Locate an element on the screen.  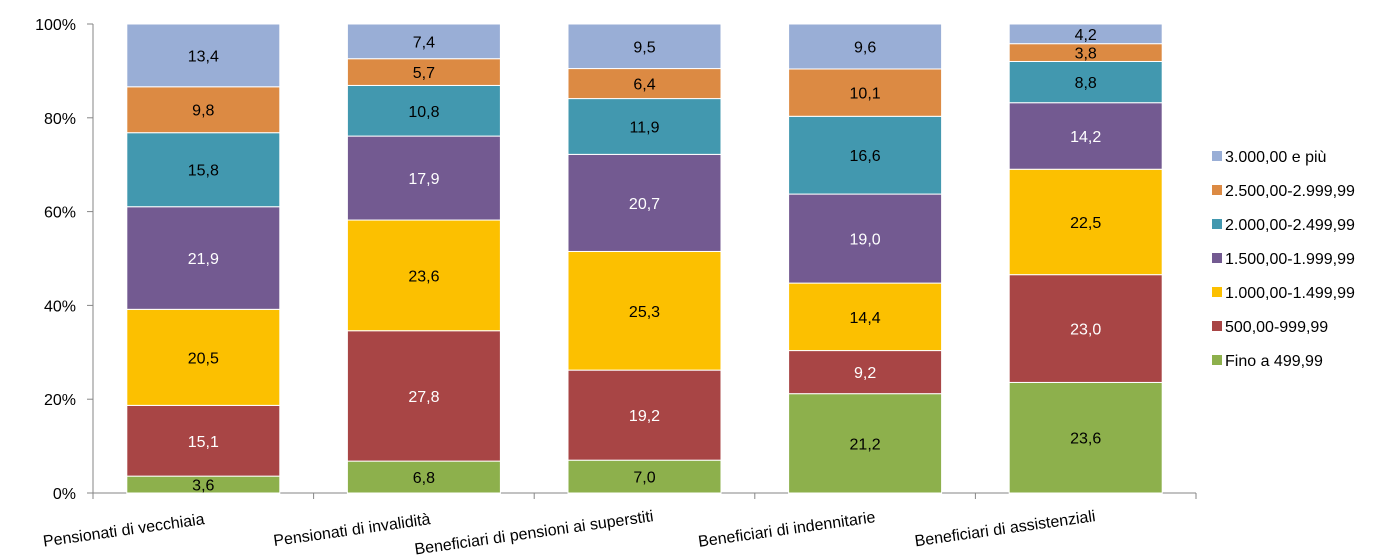
x-axis is located at coordinates (644, 495).